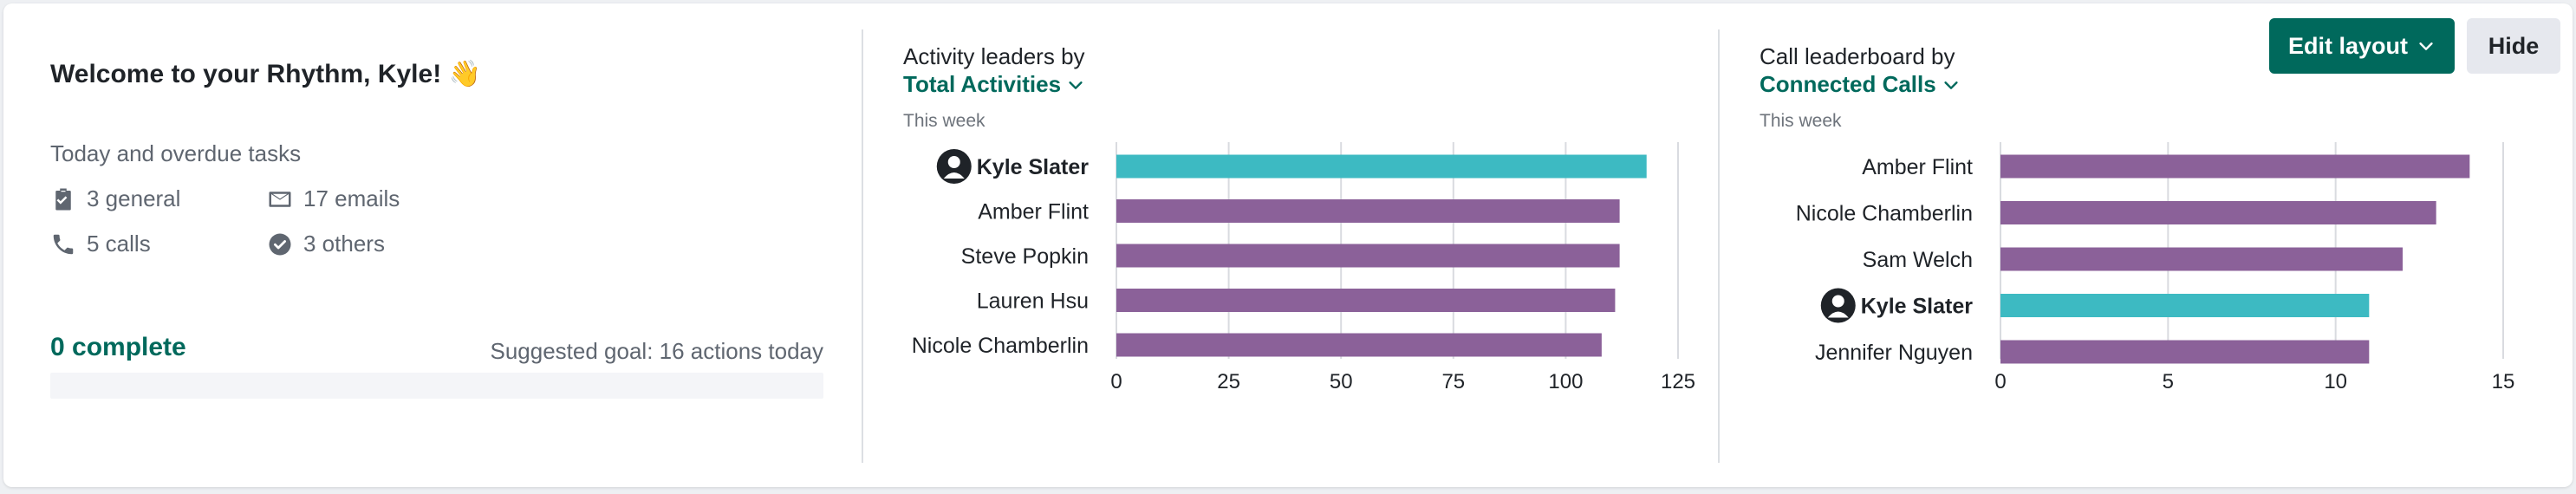 This screenshot has width=2576, height=494. I want to click on activity-metric-dropdown: Total Activities, so click(994, 84).